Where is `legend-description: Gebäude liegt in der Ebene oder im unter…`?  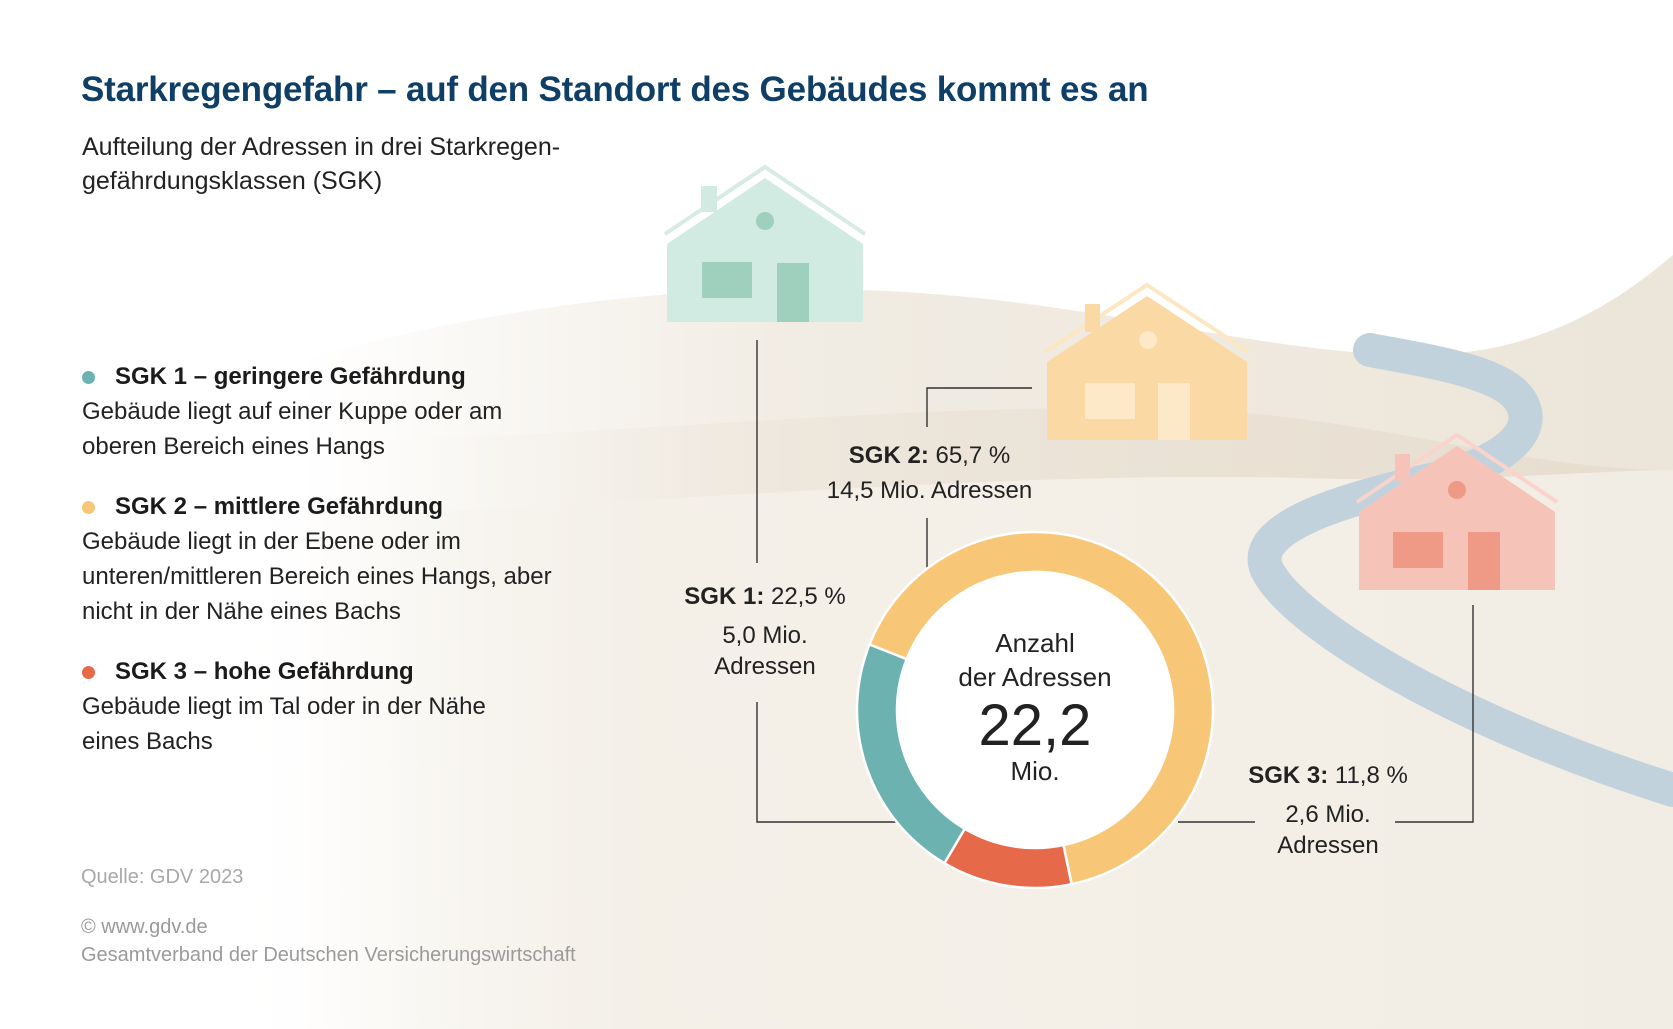
legend-description: Gebäude liegt in der Ebene oder im unter… is located at coordinates (317, 576).